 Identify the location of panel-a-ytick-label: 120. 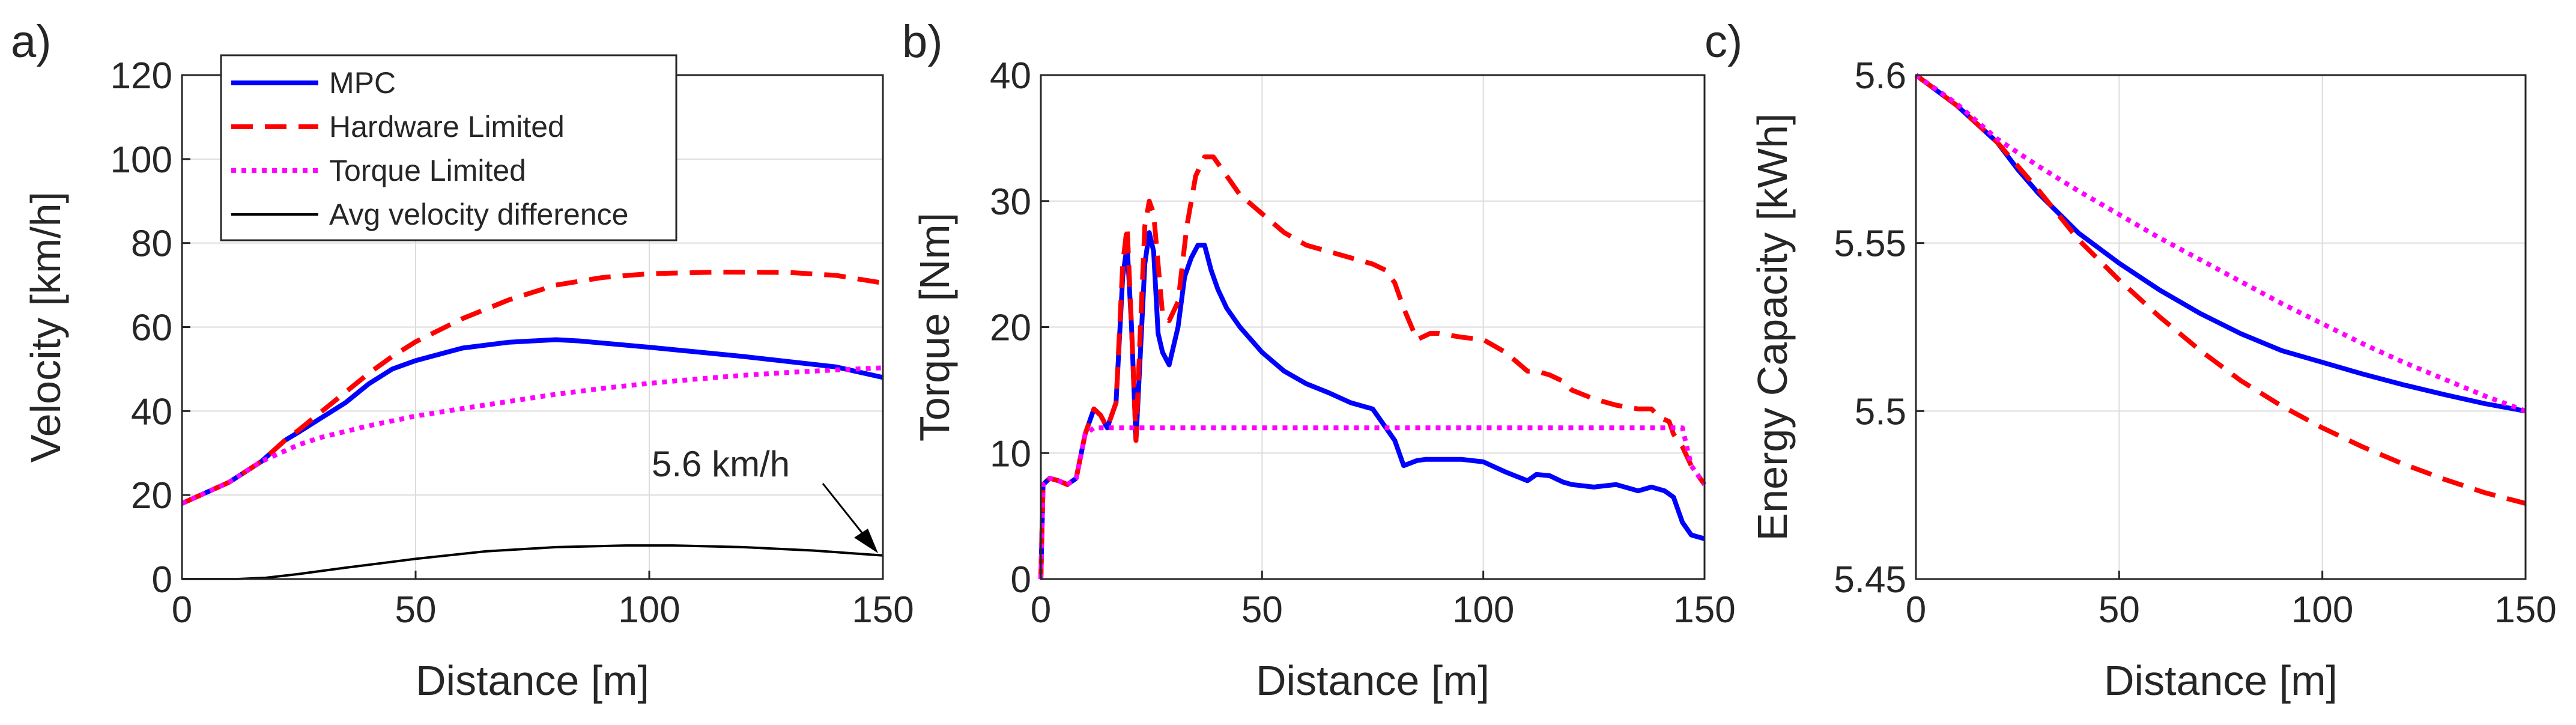
(141, 76).